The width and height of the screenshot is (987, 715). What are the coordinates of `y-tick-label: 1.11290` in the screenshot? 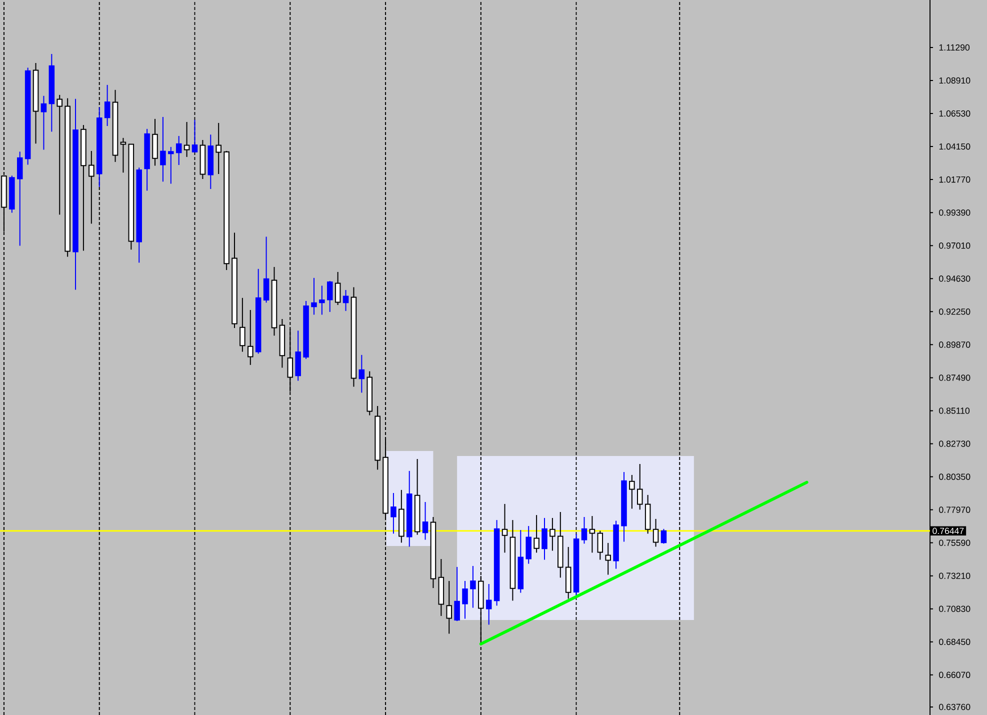 It's located at (954, 47).